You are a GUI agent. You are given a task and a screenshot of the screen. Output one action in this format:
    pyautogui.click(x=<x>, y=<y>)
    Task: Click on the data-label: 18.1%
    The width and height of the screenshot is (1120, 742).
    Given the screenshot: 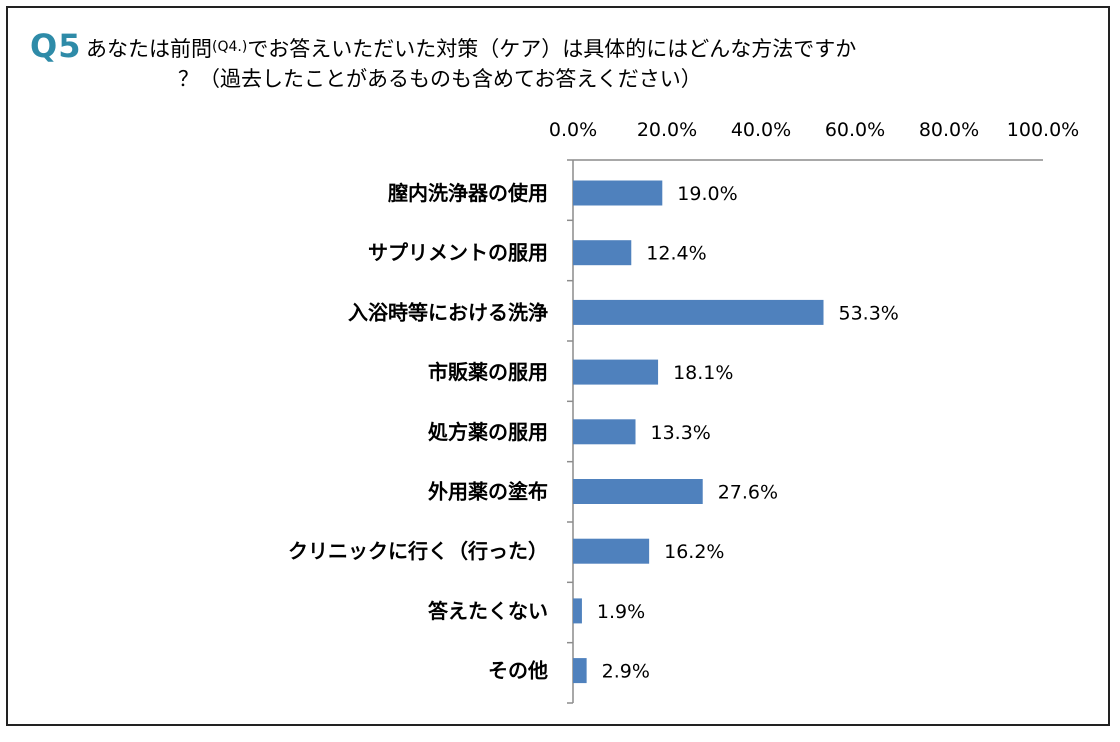 What is the action you would take?
    pyautogui.click(x=703, y=373)
    